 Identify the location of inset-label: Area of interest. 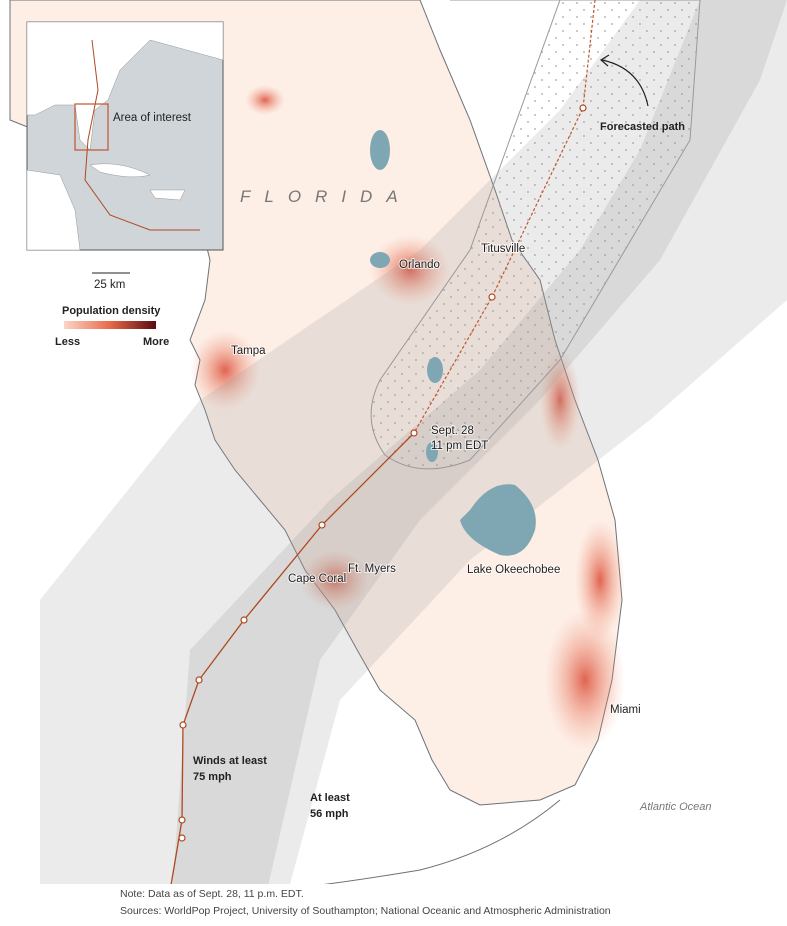
(152, 118).